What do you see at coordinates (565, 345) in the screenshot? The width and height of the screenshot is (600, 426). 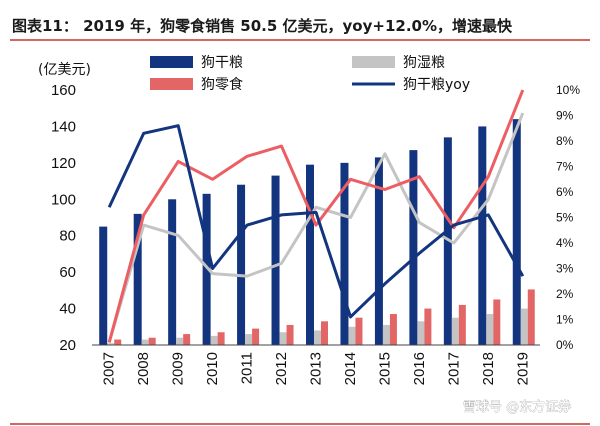 I see `y2-tick-label: 0%` at bounding box center [565, 345].